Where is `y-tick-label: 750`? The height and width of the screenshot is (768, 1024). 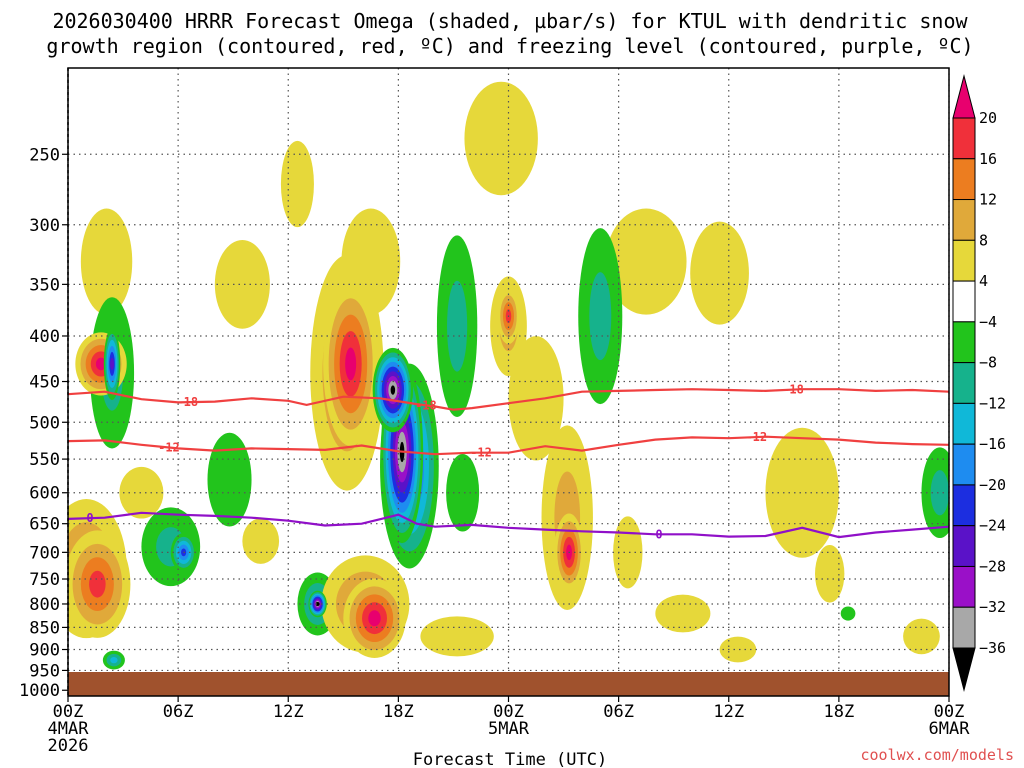 y-tick-label: 750 is located at coordinates (44, 580).